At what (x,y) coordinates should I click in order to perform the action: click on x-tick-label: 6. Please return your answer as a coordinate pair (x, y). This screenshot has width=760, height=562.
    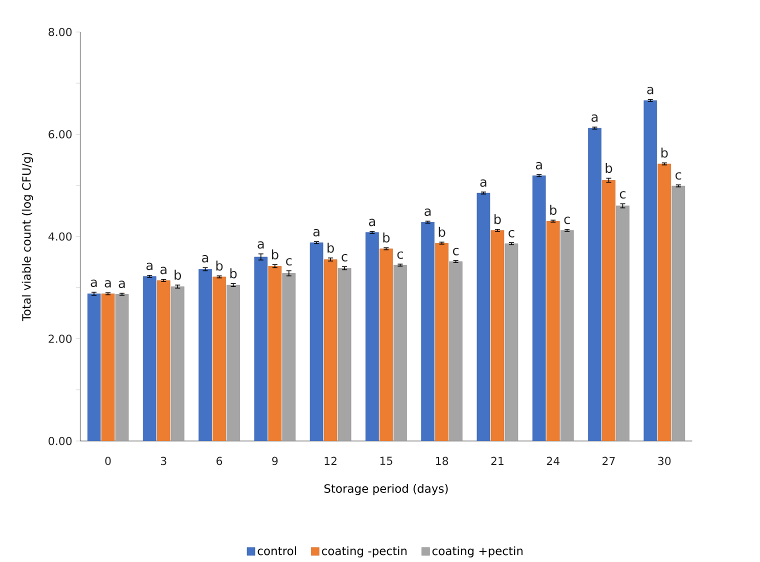
    Looking at the image, I should click on (219, 461).